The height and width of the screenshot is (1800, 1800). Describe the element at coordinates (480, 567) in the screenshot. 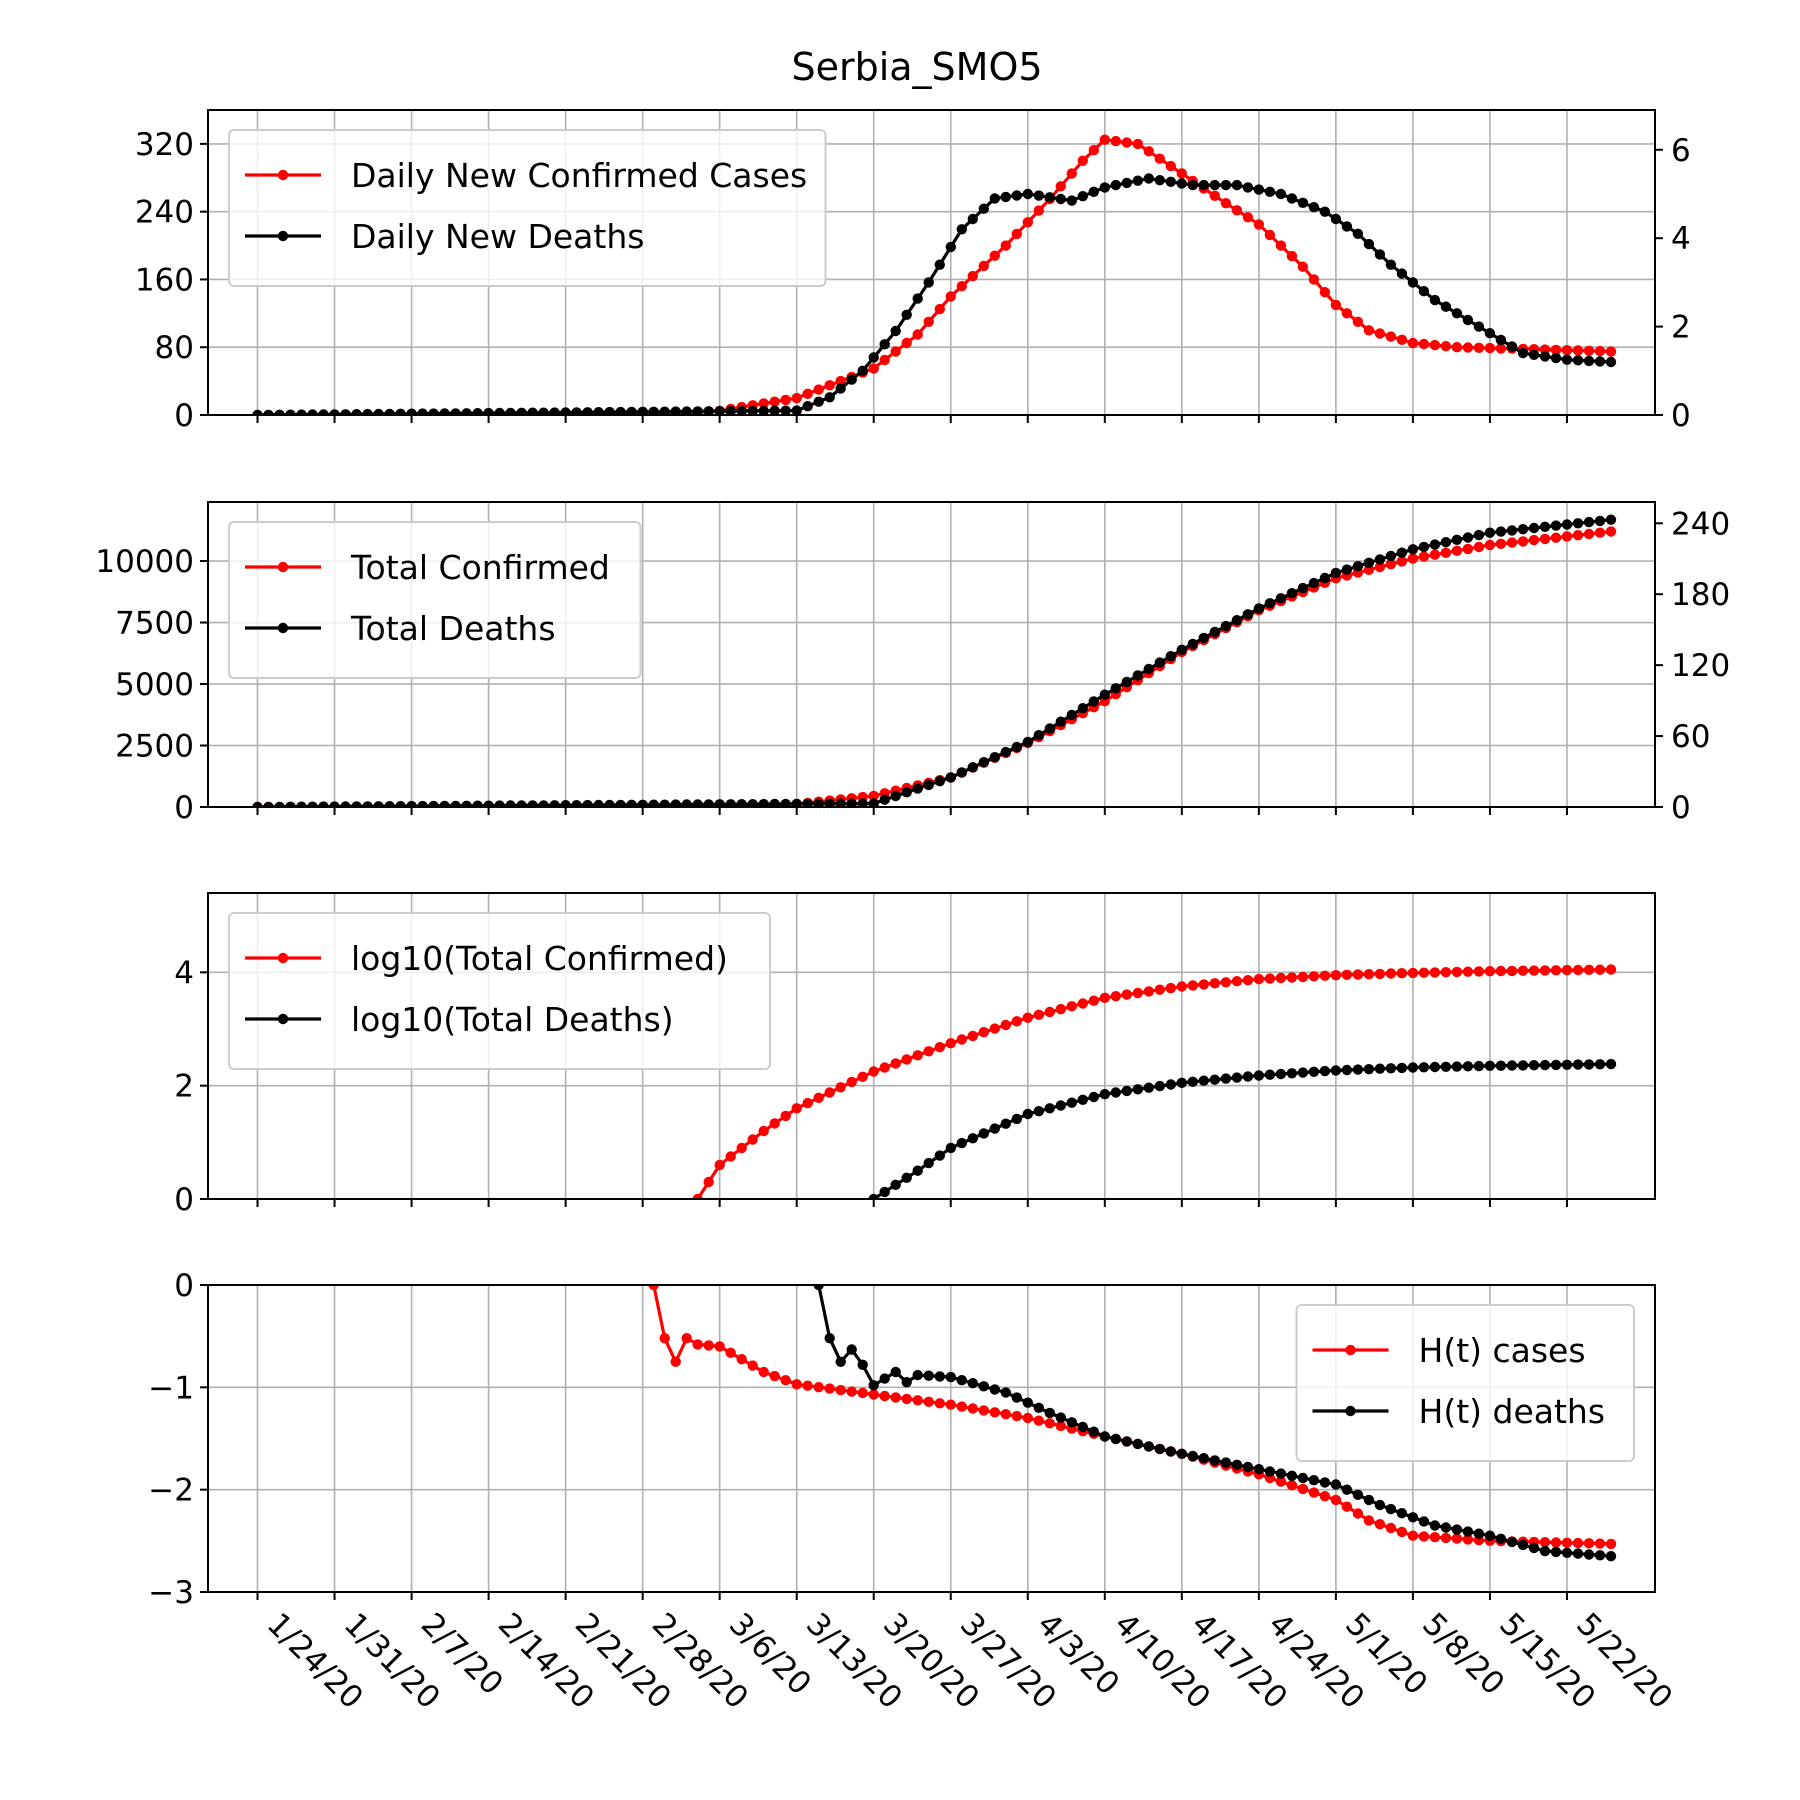

I see `legend-label: Total Confirmed` at that location.